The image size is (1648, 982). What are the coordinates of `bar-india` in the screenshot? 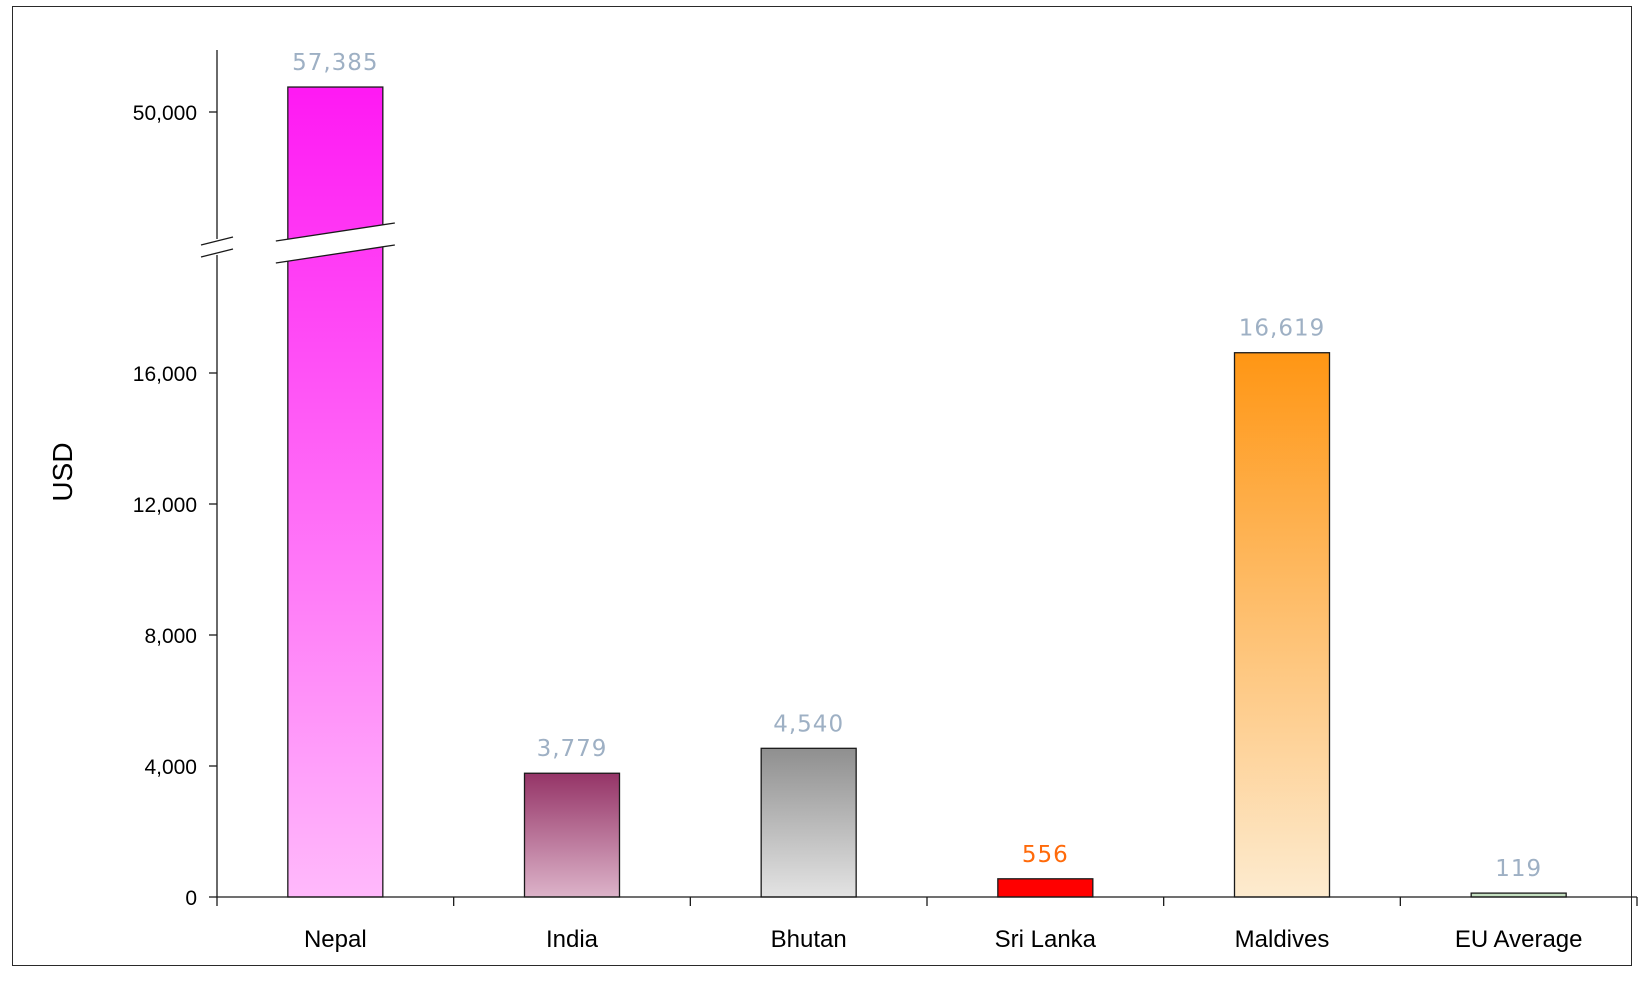 It's located at (572, 835).